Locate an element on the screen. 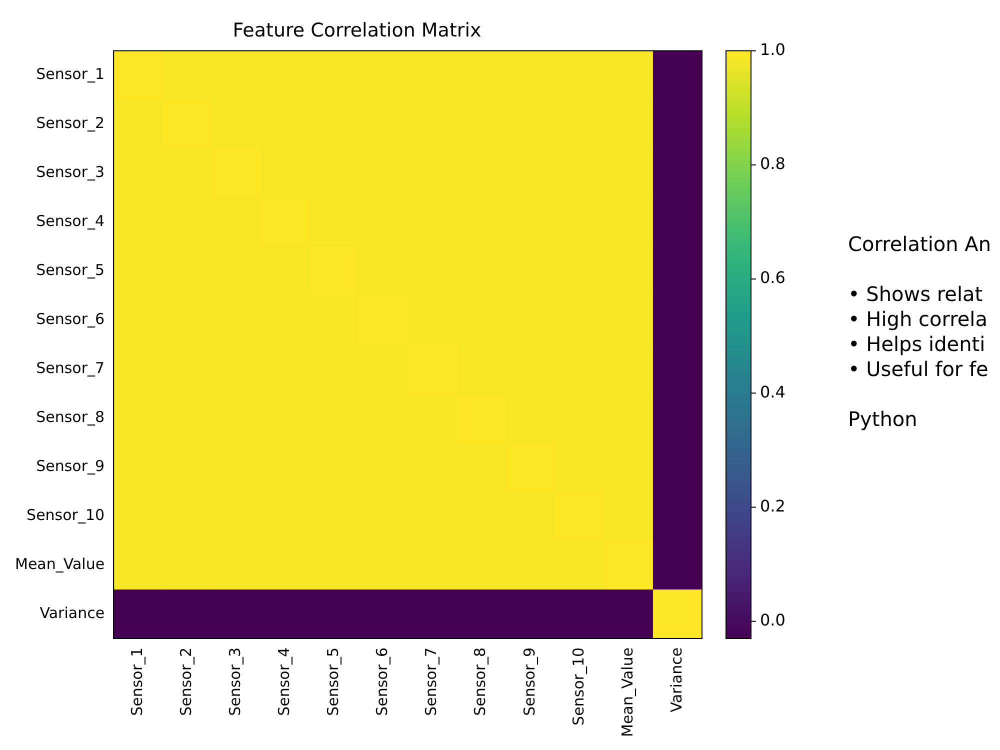 The width and height of the screenshot is (1000, 750). y-tick-label: Sensor_1 is located at coordinates (70, 74).